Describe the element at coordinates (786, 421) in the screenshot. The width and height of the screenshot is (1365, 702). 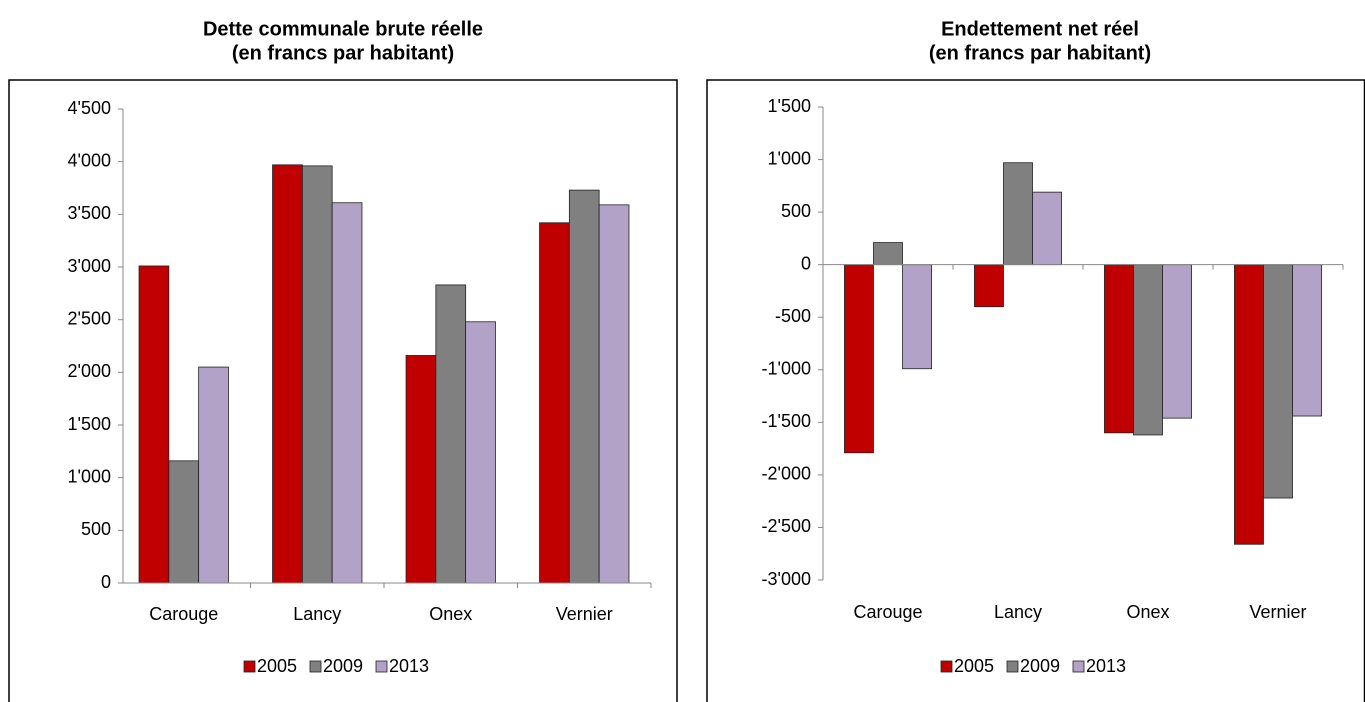
I see `y-tick-label: -1'500` at that location.